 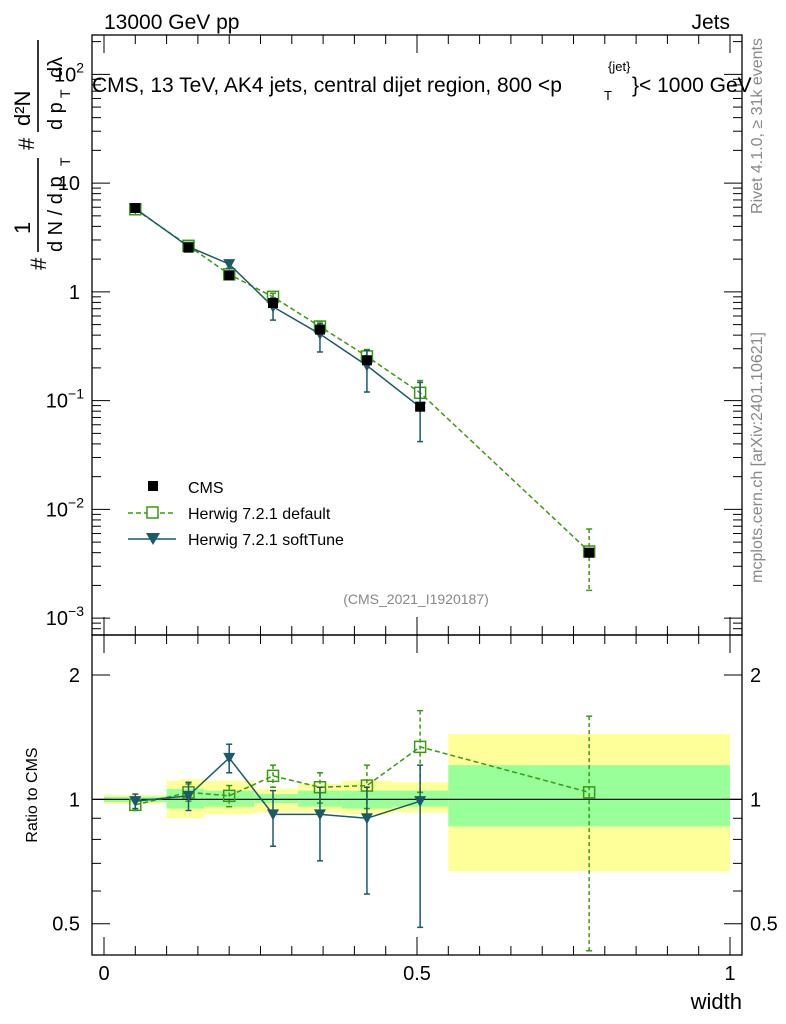 I want to click on y-tick-label: 10⁻², so click(x=65, y=507).